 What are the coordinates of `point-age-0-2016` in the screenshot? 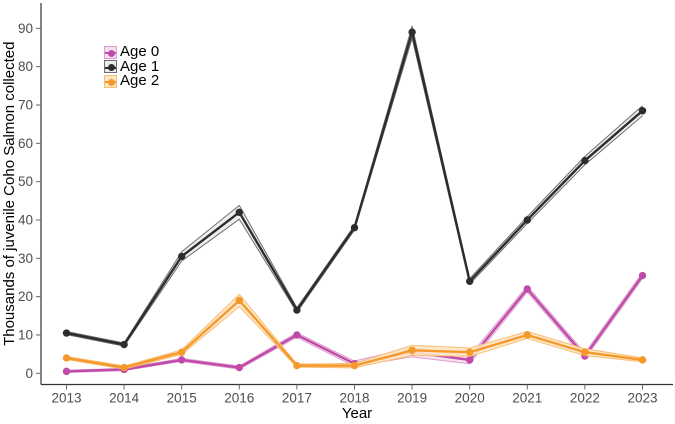 It's located at (239, 367).